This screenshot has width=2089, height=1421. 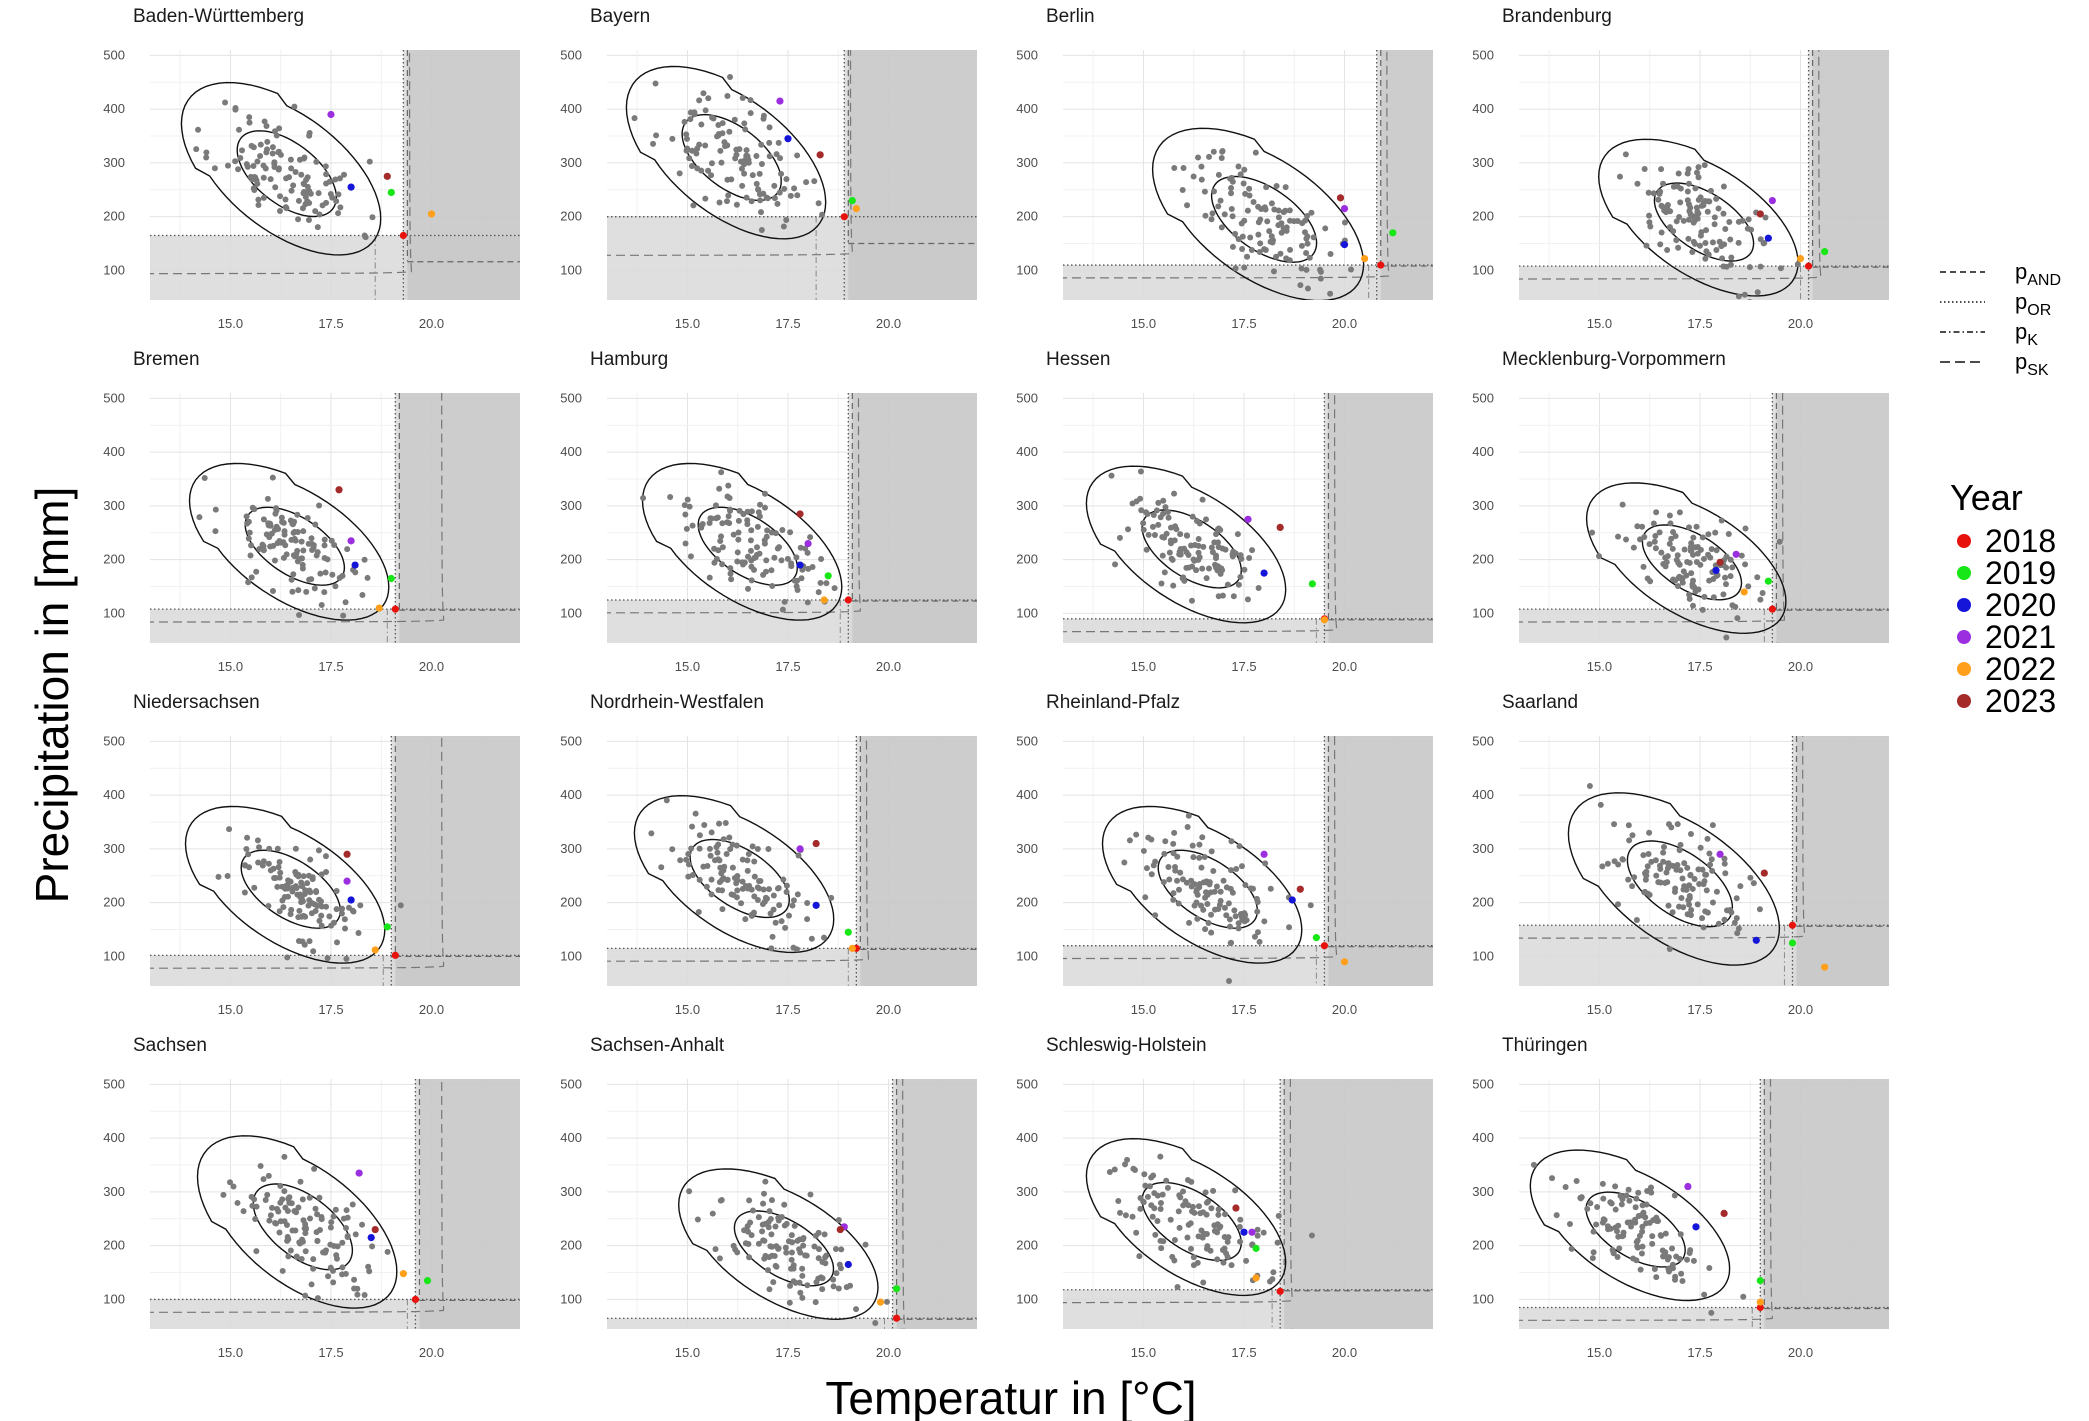 I want to click on y-tick-label: 300, so click(x=1483, y=848).